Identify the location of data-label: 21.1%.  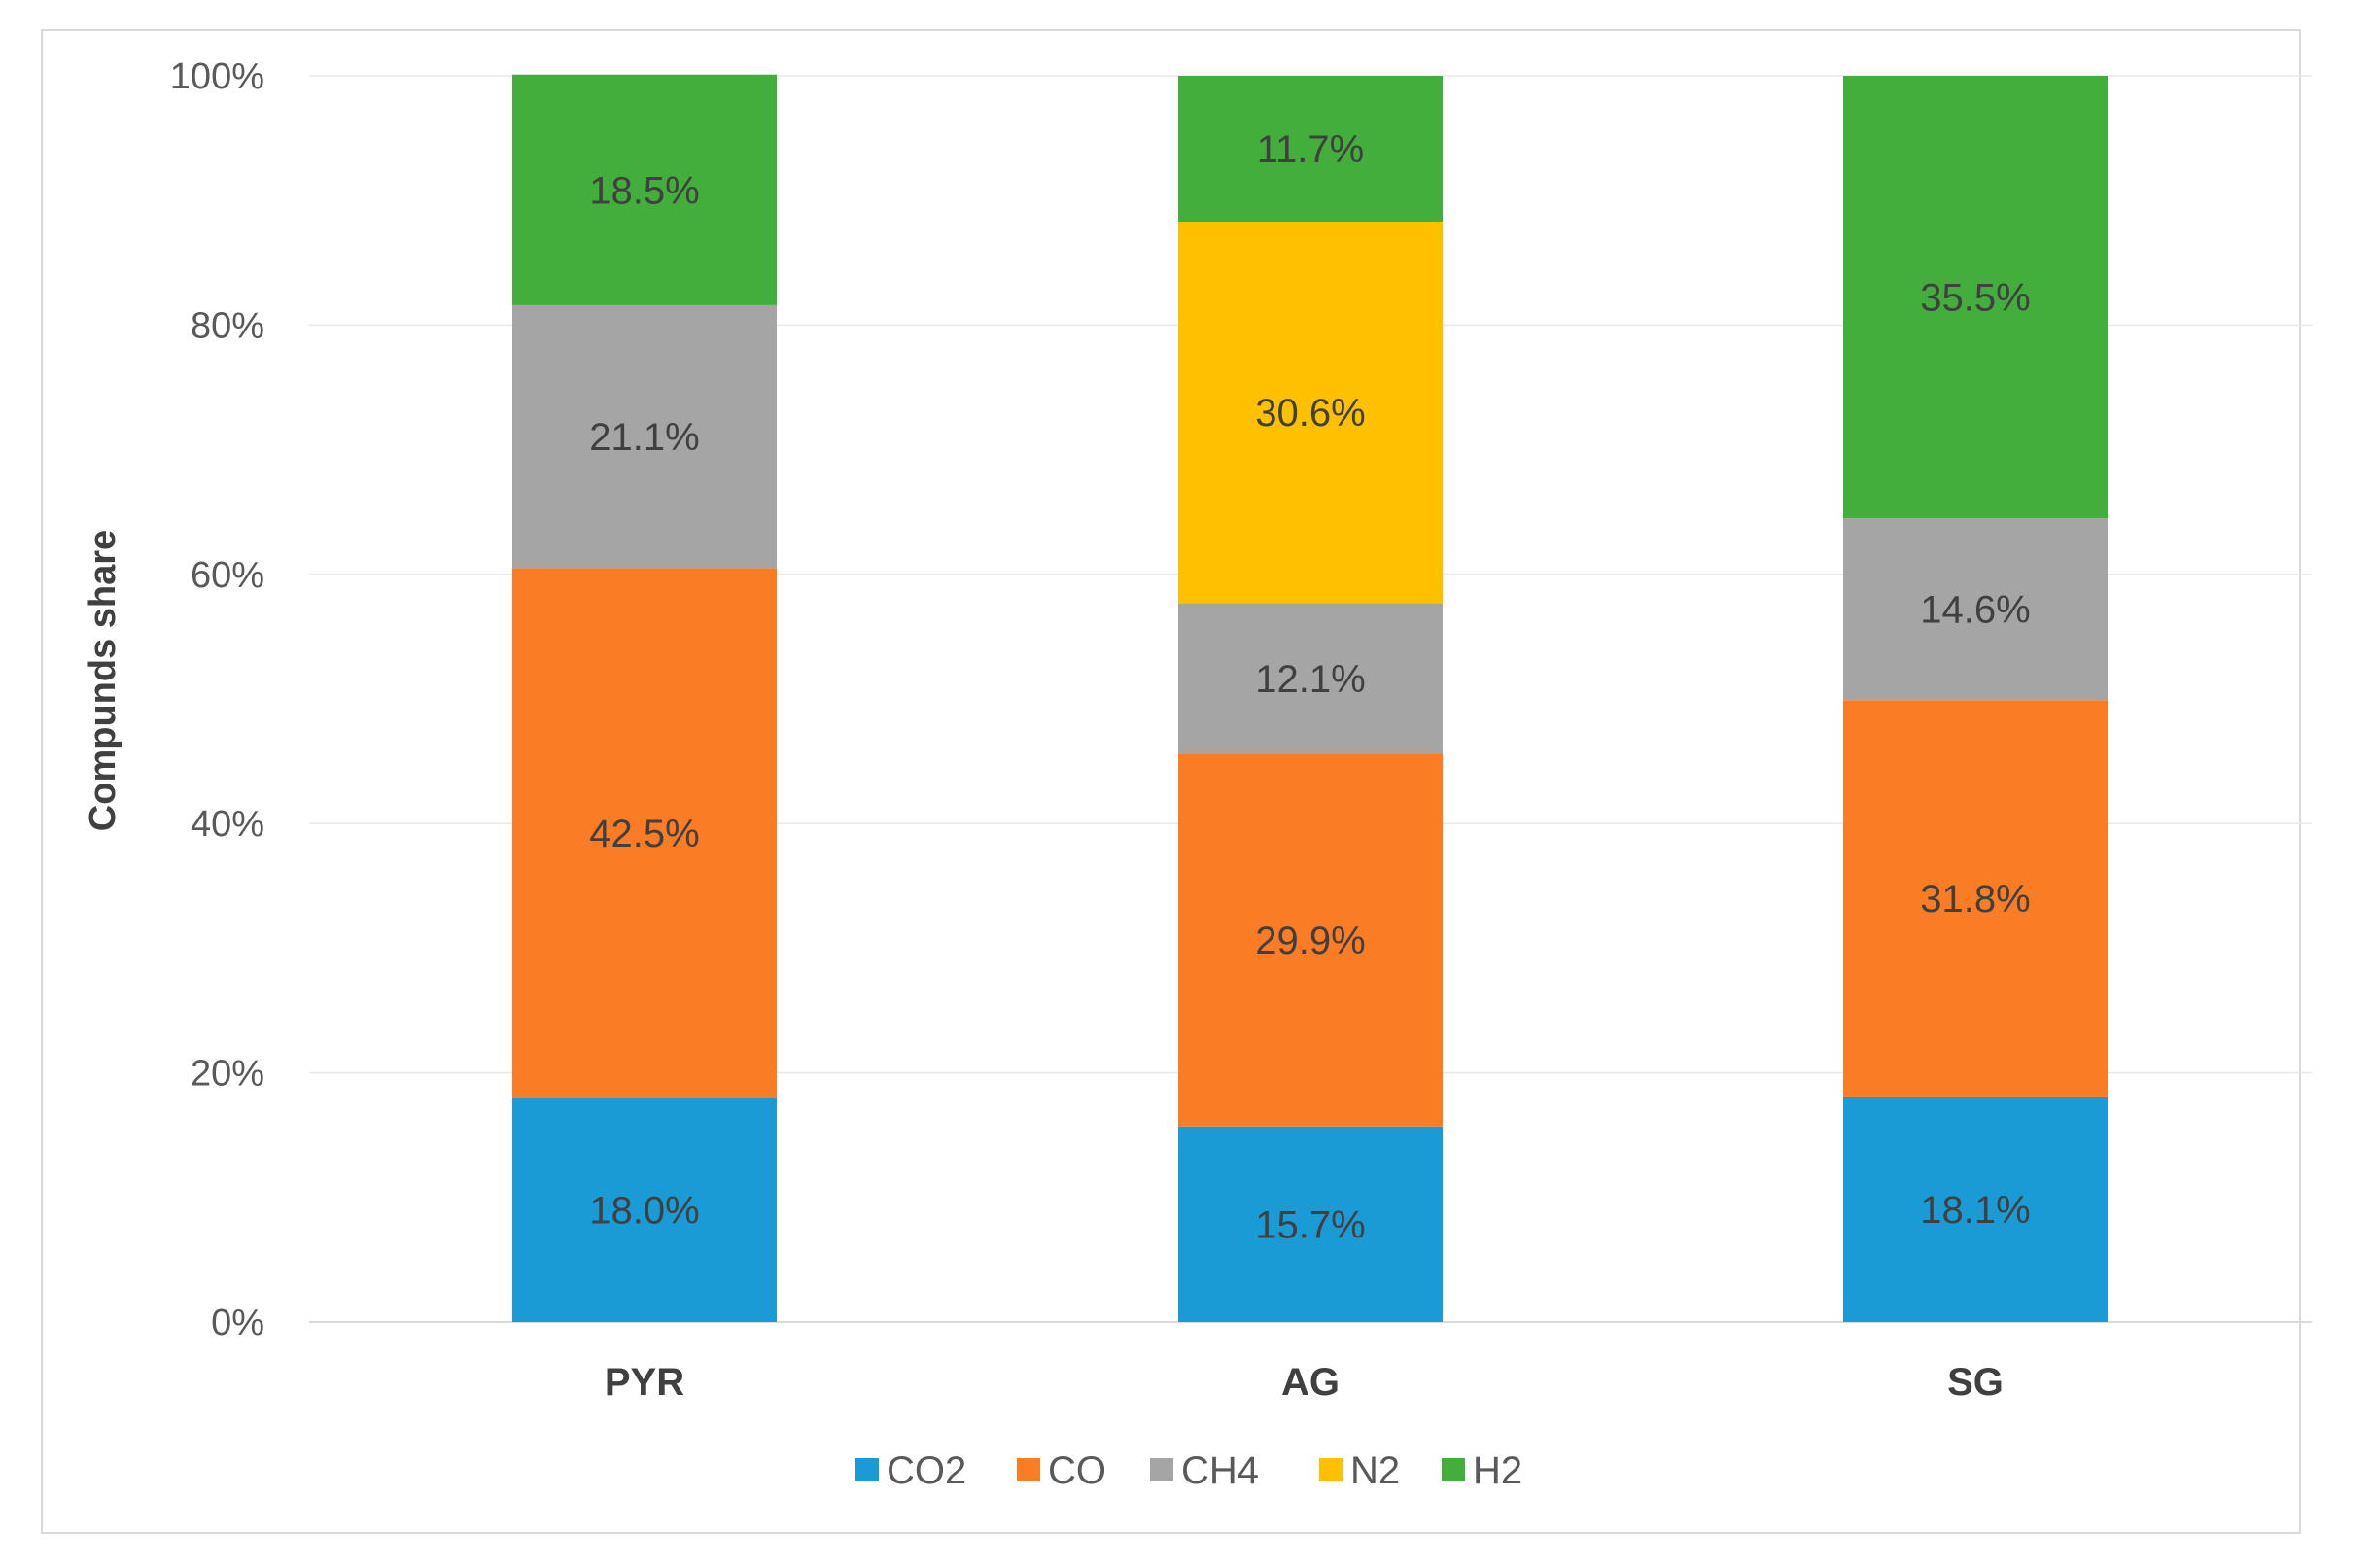
(644, 437).